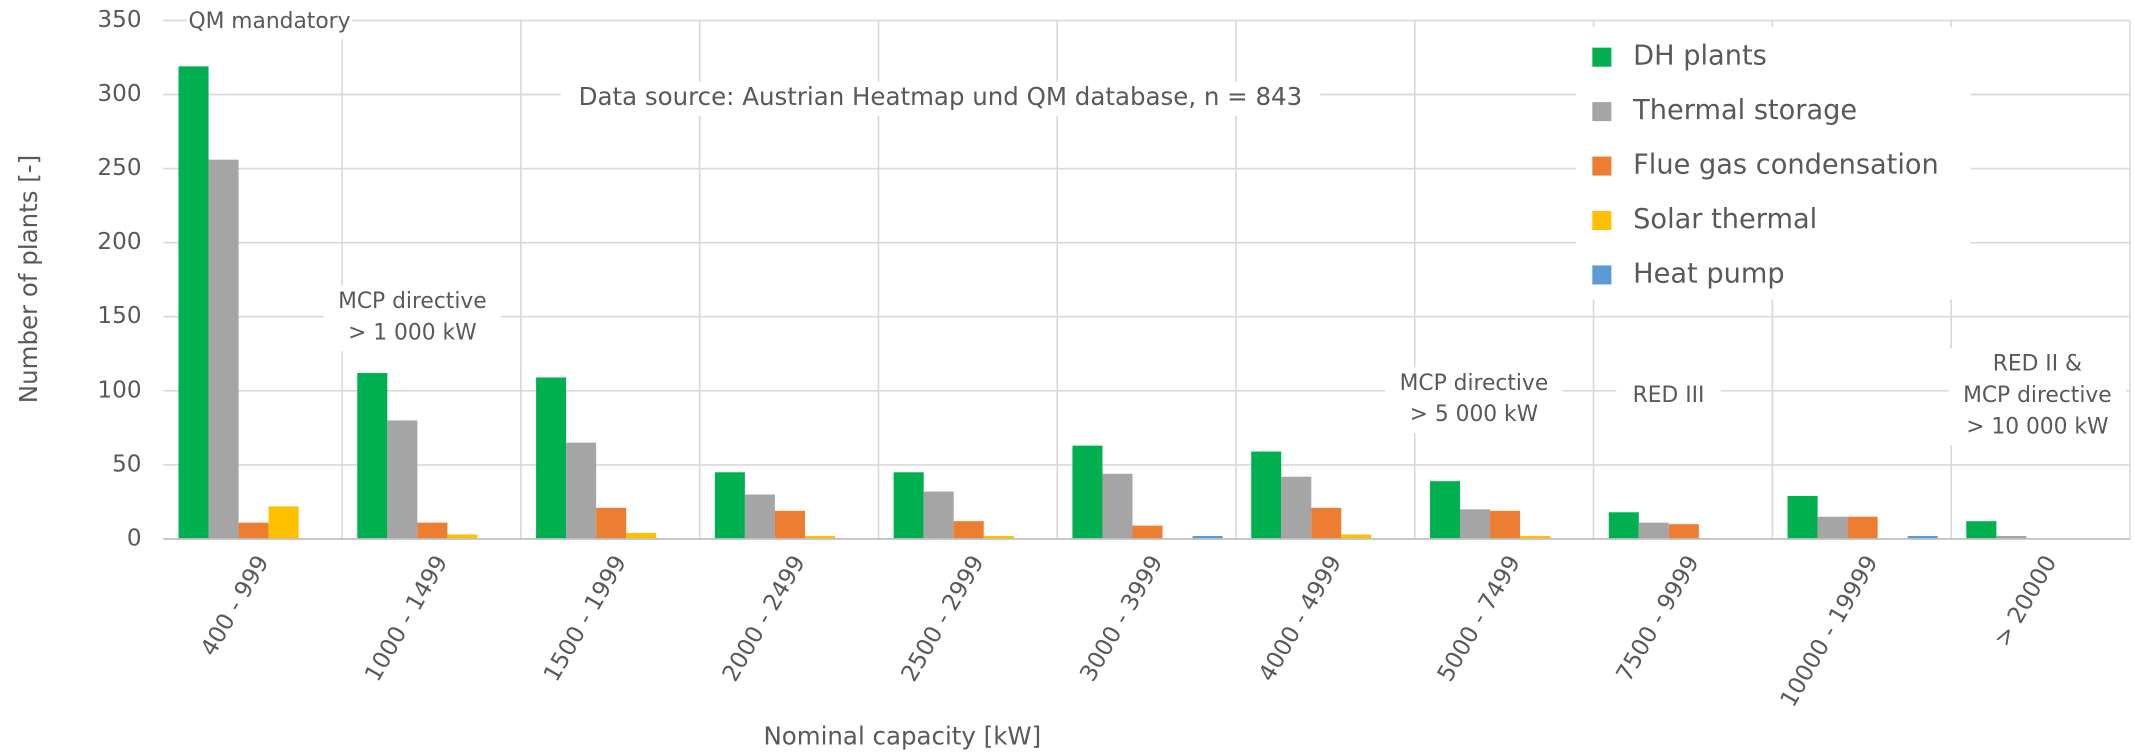  I want to click on annotation: QM mandatory, so click(269, 21).